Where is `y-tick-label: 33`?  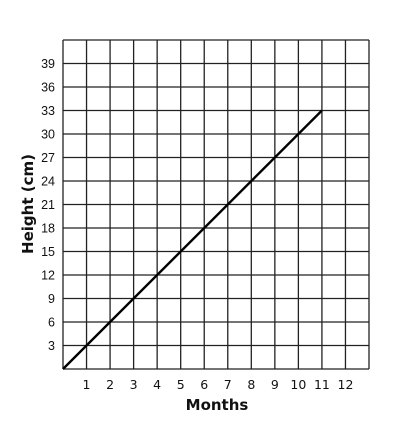 y-tick-label: 33 is located at coordinates (48, 111).